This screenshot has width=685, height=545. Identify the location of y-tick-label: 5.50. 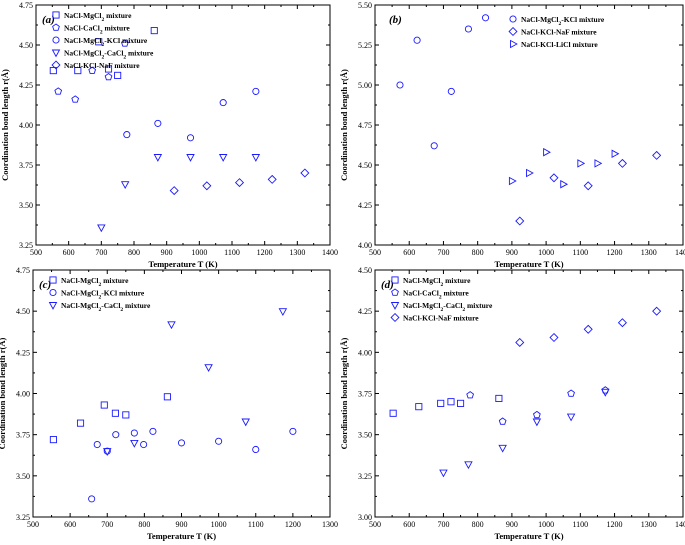
(365, 5).